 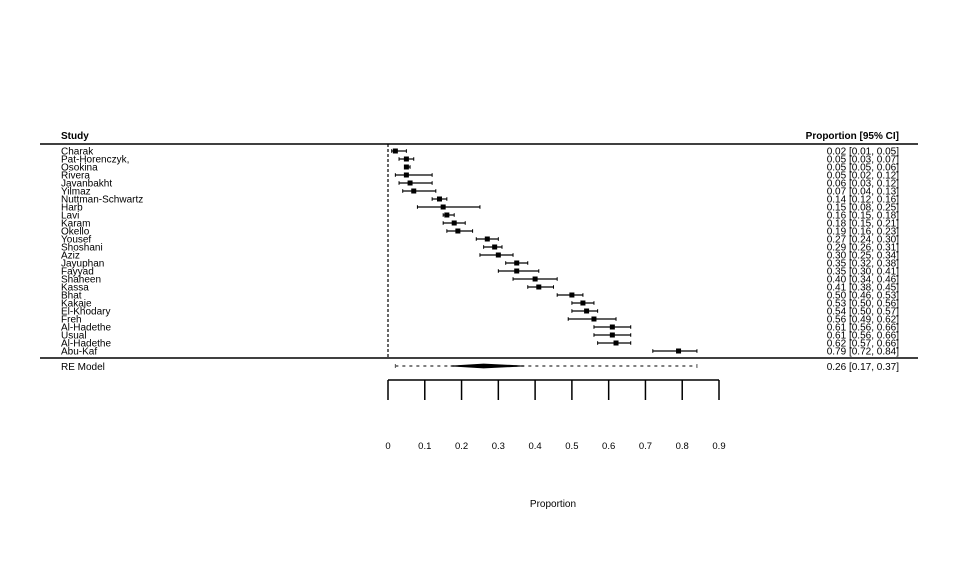 I want to click on study-row: El-Khodary 0.54 [0.50, 0.57], so click(x=480, y=312).